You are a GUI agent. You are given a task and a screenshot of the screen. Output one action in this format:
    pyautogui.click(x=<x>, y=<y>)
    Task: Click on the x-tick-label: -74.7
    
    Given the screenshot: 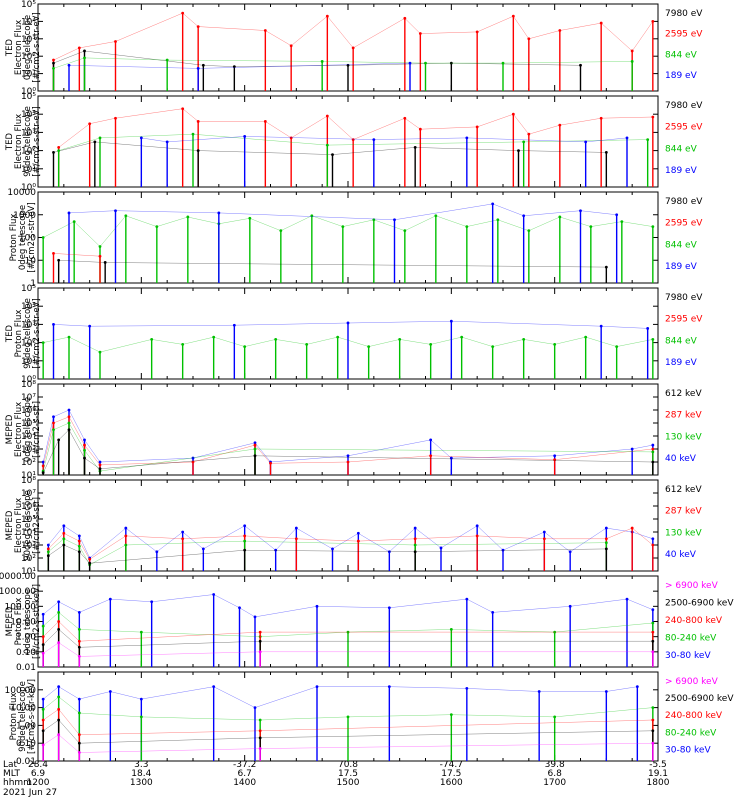 What is the action you would take?
    pyautogui.click(x=451, y=765)
    